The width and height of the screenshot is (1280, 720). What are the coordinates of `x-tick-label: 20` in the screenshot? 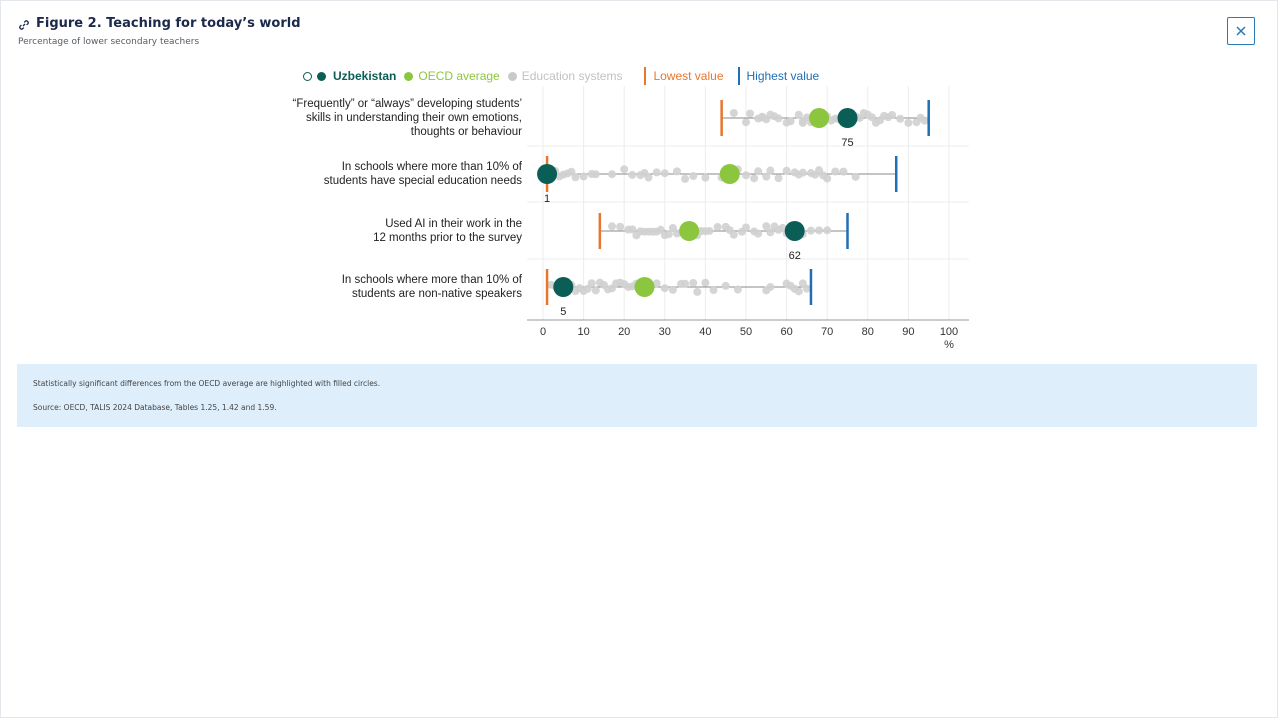 It's located at (624, 332).